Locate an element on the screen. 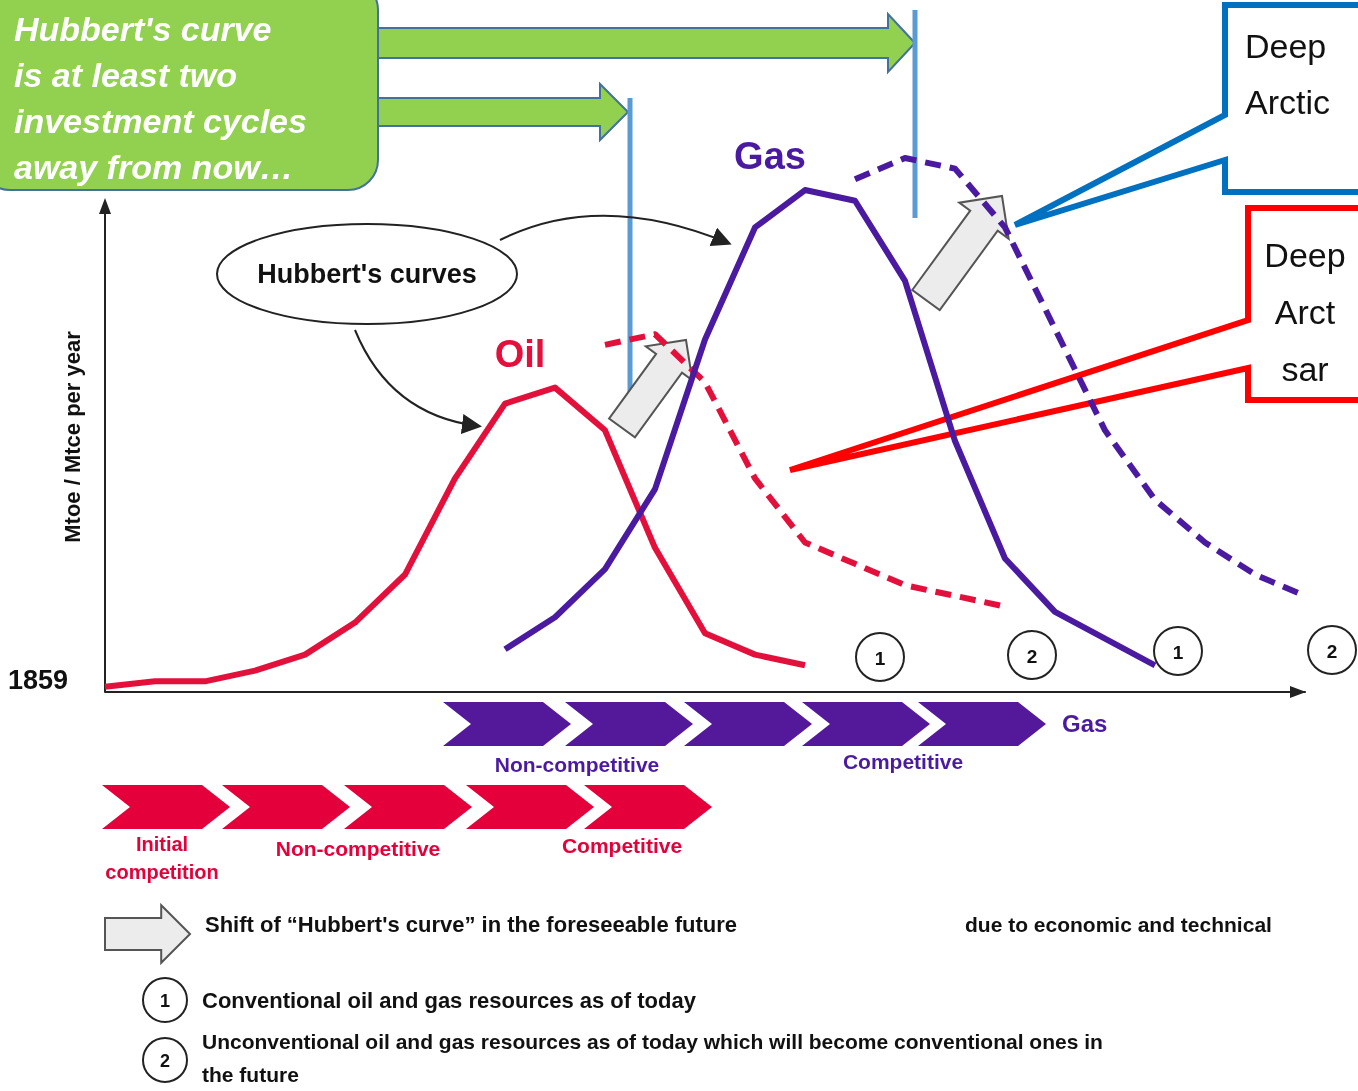 The width and height of the screenshot is (1358, 1091). text: due to economic and technical is located at coordinates (1118, 924).